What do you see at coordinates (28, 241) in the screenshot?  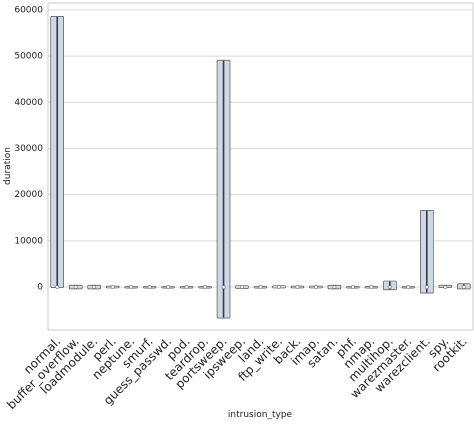 I see `y-tick-label: 10000` at bounding box center [28, 241].